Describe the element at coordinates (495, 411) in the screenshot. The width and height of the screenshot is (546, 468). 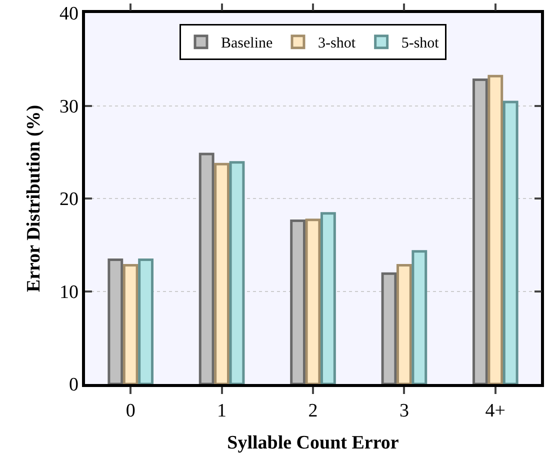
I see `x-tick-label: 4+` at that location.